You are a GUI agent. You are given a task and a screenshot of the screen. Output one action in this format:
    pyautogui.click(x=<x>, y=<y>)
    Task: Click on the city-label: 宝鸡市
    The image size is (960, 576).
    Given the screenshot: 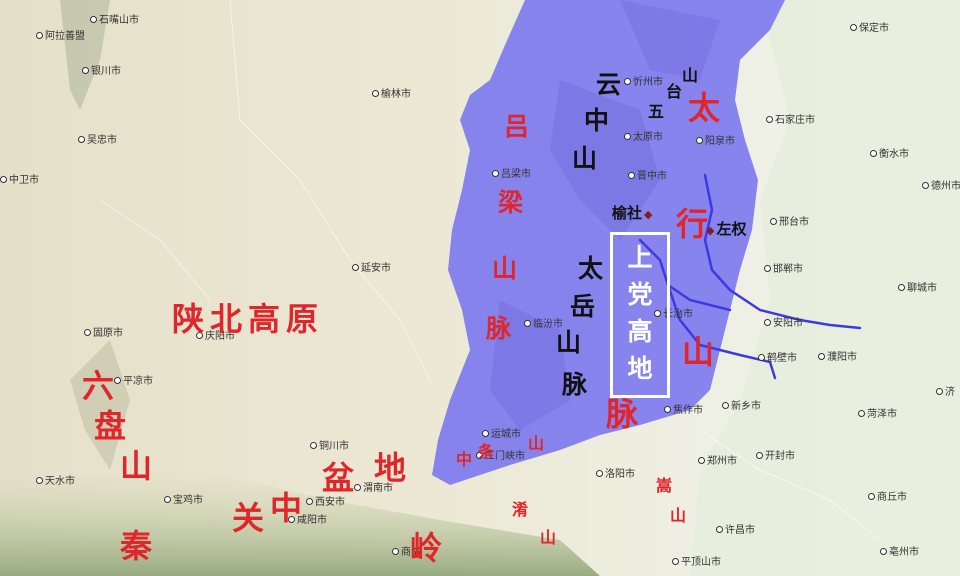 What is the action you would take?
    pyautogui.click(x=183, y=501)
    